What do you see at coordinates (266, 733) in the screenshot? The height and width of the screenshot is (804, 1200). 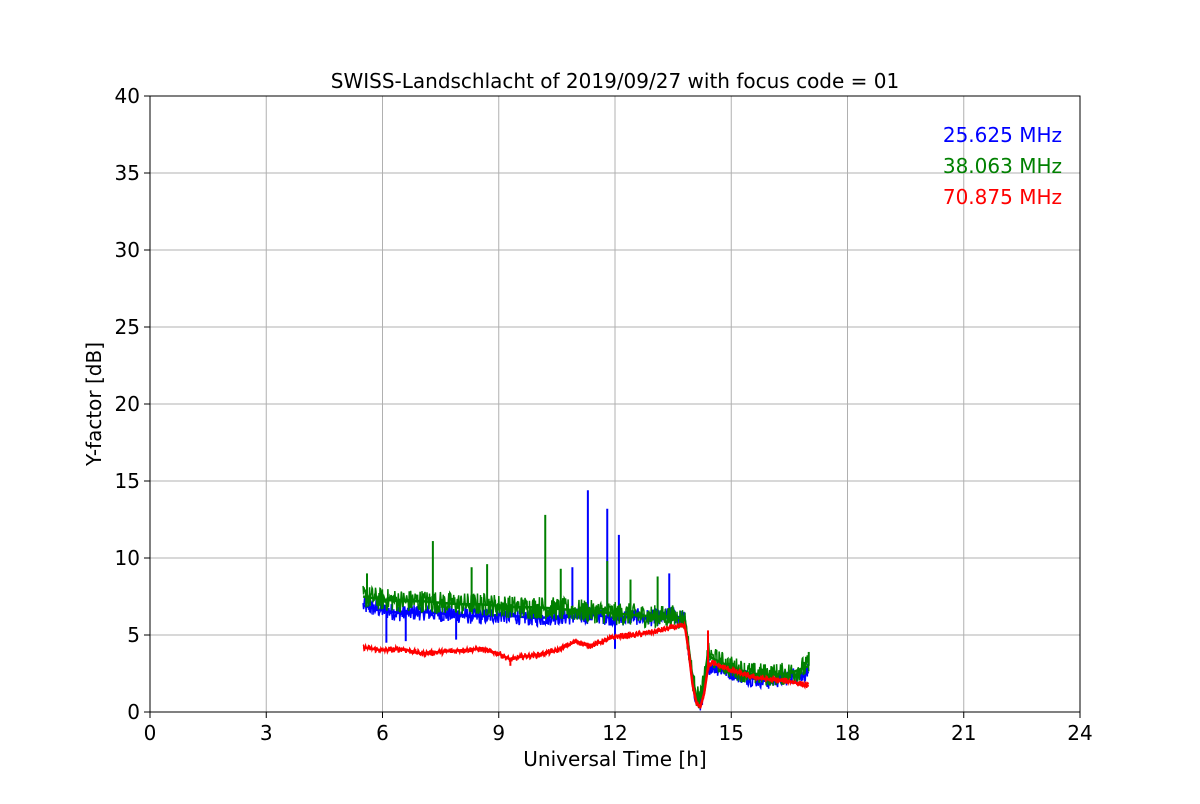 I see `x-tick-label: 3` at bounding box center [266, 733].